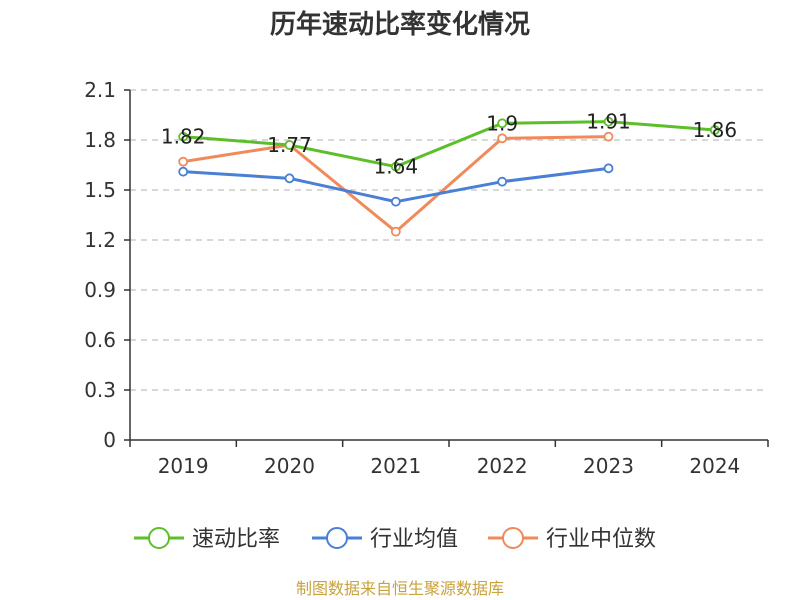 The height and width of the screenshot is (600, 800). I want to click on y-tick-label: 0, so click(109, 440).